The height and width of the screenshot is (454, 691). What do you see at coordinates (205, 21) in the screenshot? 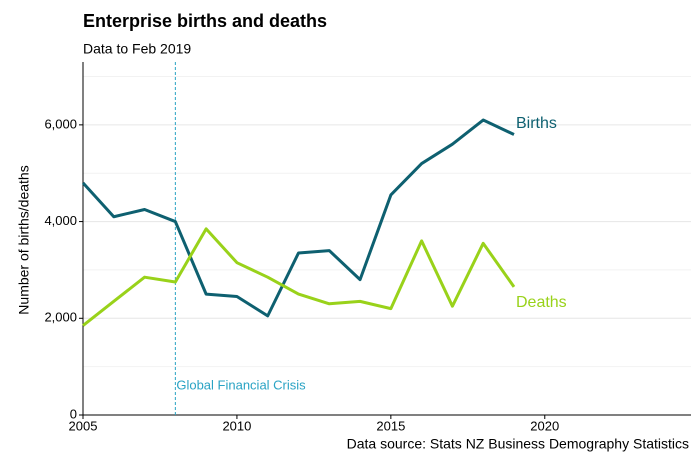
I see `chart-title: Enterprise births and deaths` at bounding box center [205, 21].